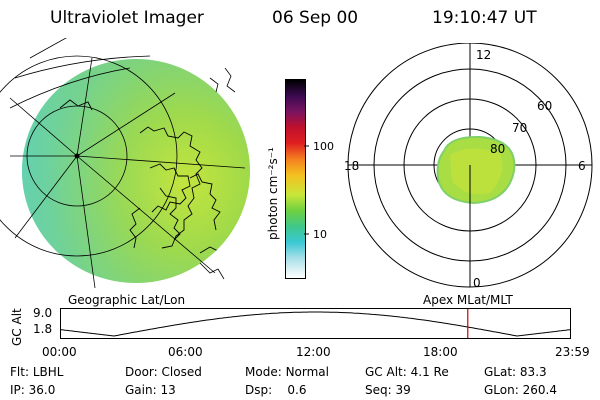 This screenshot has width=600, height=400. I want to click on altitude-ytick-bottom: 1.8, so click(43, 329).